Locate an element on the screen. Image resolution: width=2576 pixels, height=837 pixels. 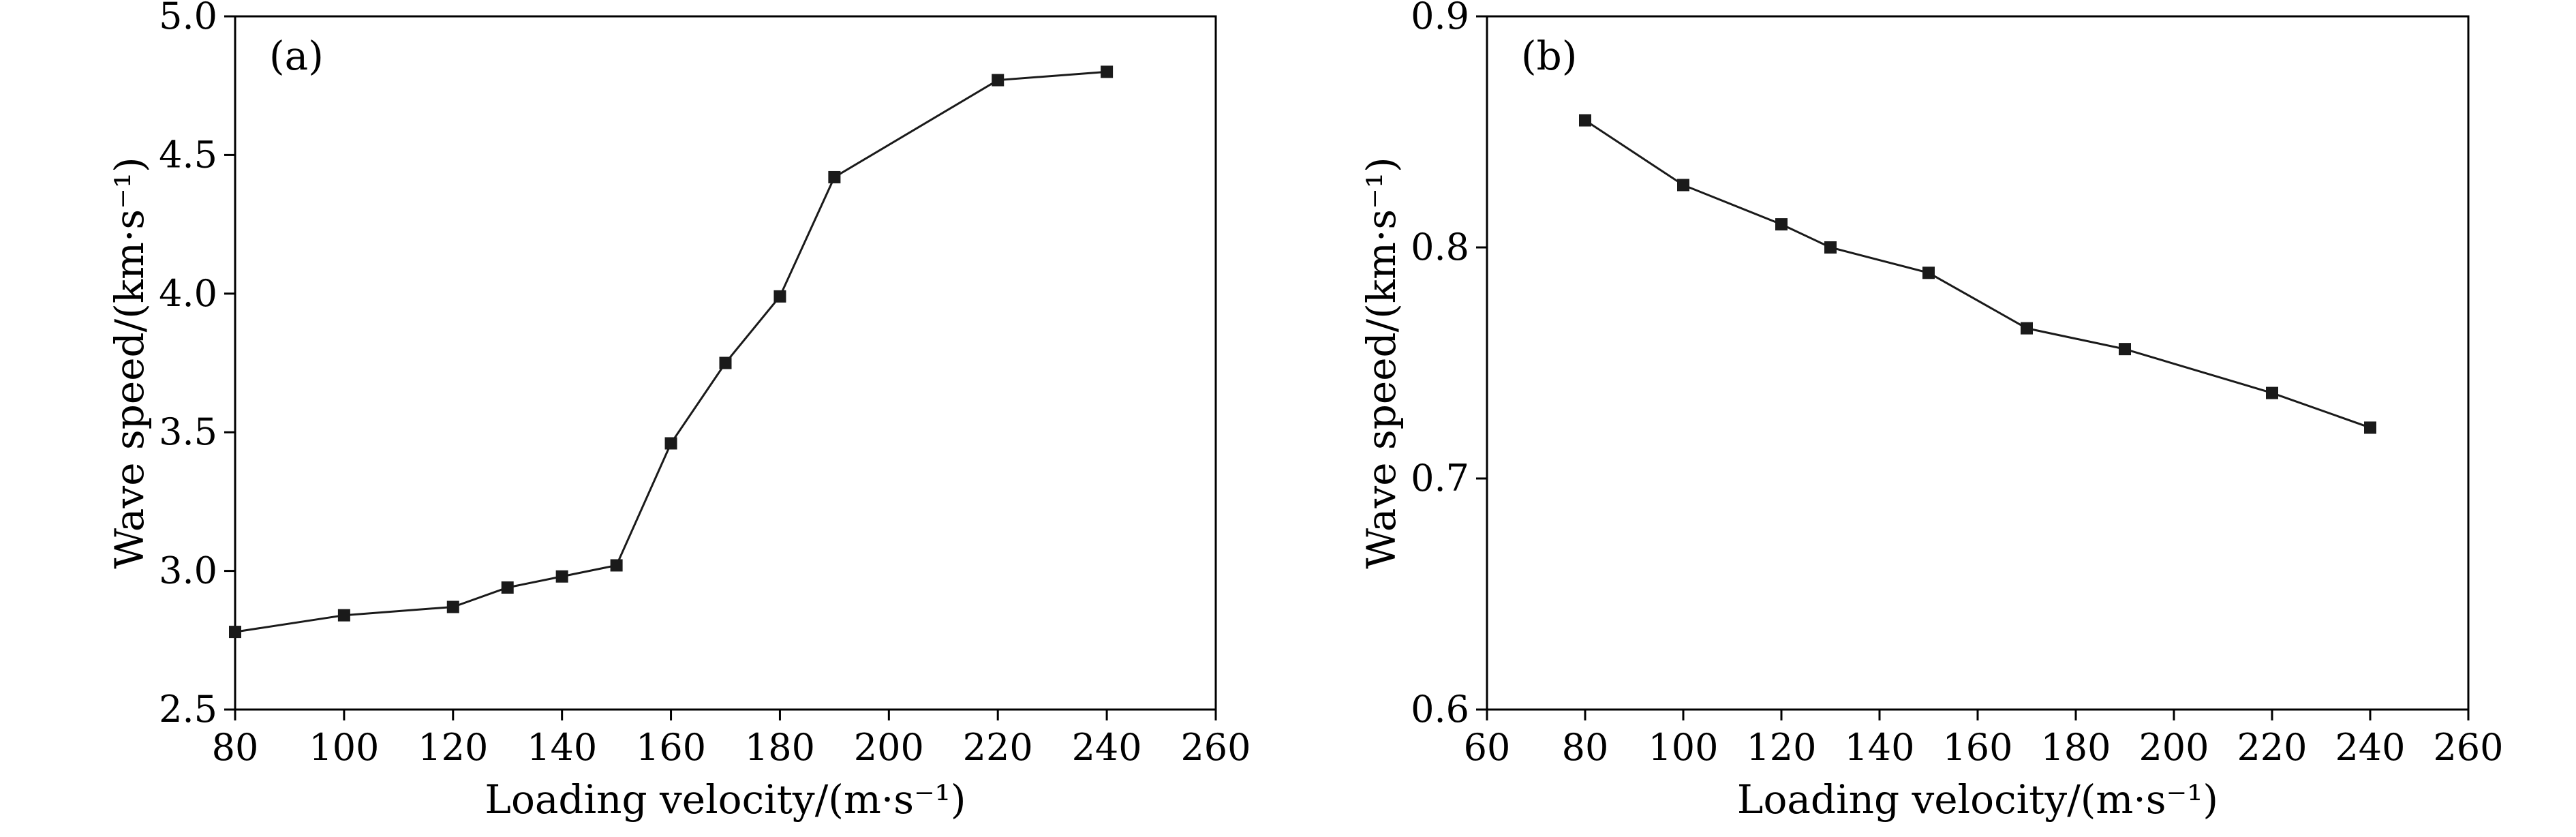
x-axis: 60 80 100 120 140 160 180 200 220 240 260 is located at coordinates (1984, 739).